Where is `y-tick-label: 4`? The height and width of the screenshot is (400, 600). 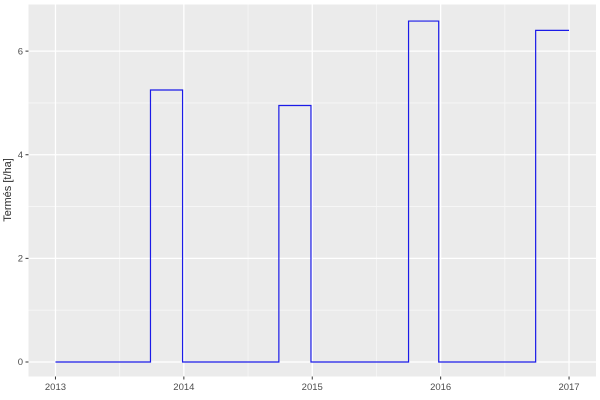
y-tick-label: 4 is located at coordinates (20, 155).